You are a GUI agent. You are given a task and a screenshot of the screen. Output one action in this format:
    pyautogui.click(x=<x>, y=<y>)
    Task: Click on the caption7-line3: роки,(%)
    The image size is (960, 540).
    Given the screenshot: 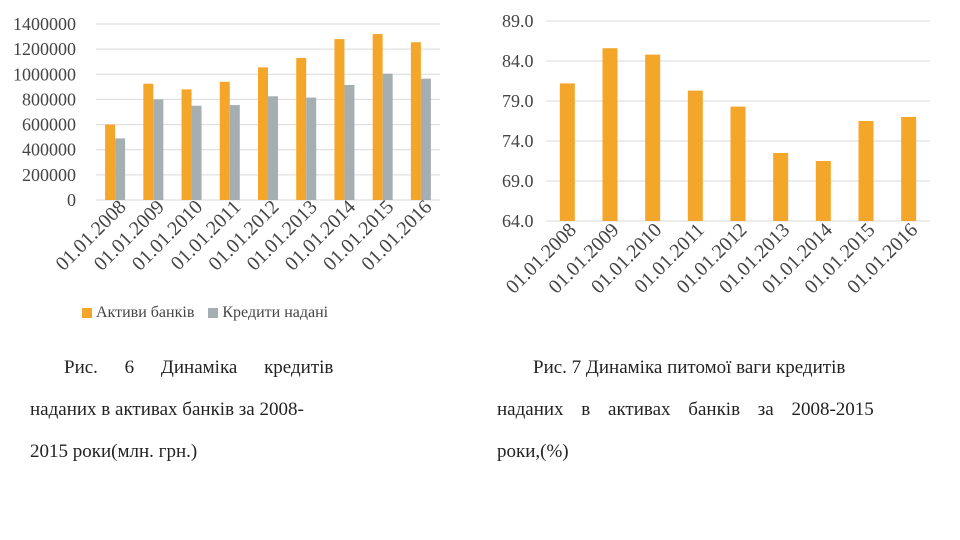 What is the action you would take?
    pyautogui.click(x=533, y=451)
    